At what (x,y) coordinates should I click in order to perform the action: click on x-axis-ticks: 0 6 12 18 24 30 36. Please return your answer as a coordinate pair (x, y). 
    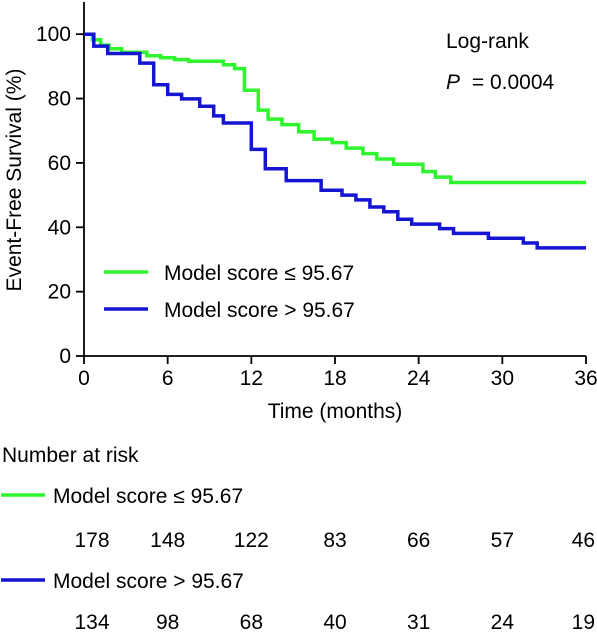
    Looking at the image, I should click on (337, 373).